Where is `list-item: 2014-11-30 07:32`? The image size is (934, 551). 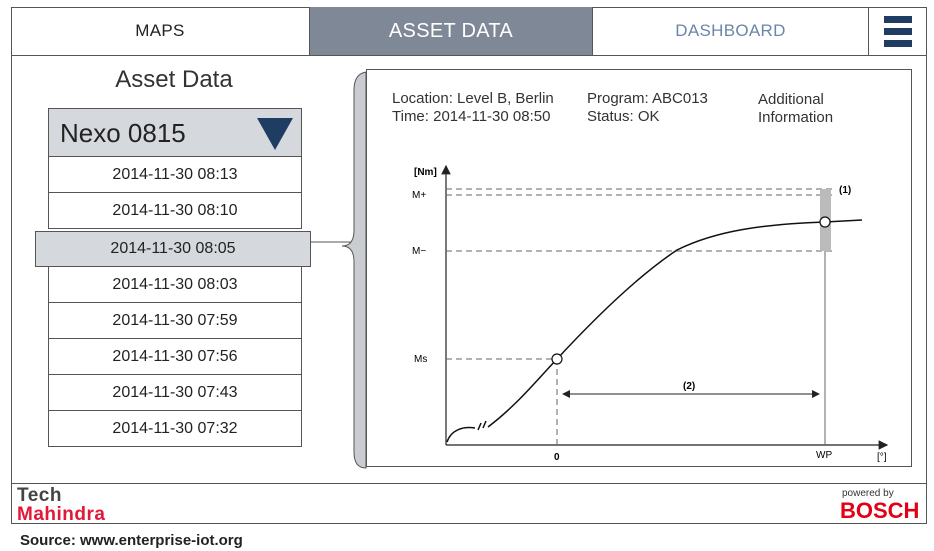 list-item: 2014-11-30 07:32 is located at coordinates (175, 429).